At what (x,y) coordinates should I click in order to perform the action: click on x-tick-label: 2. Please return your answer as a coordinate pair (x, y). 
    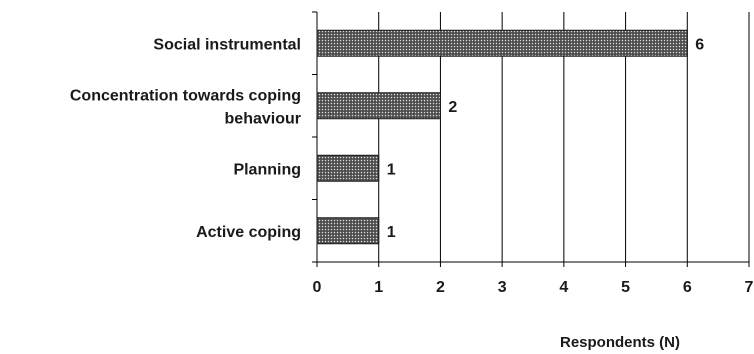
    Looking at the image, I should click on (440, 287).